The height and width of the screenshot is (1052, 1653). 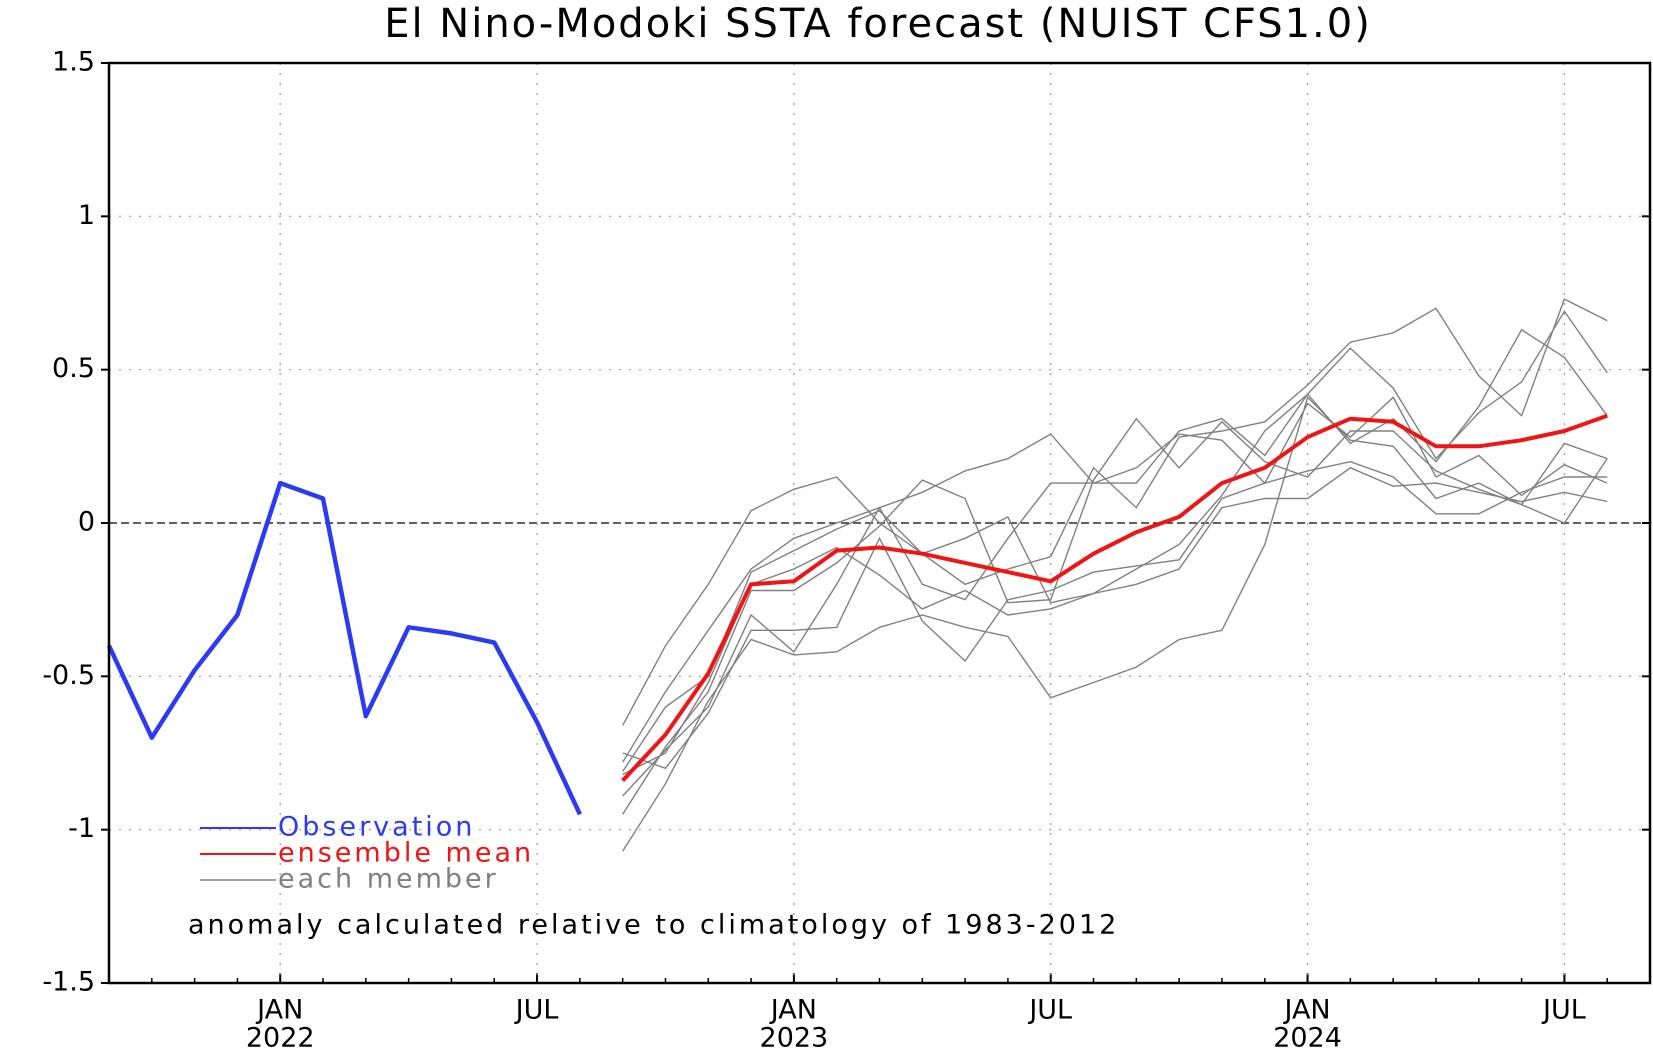 I want to click on y-tick-label: -0.5, so click(x=68, y=675).